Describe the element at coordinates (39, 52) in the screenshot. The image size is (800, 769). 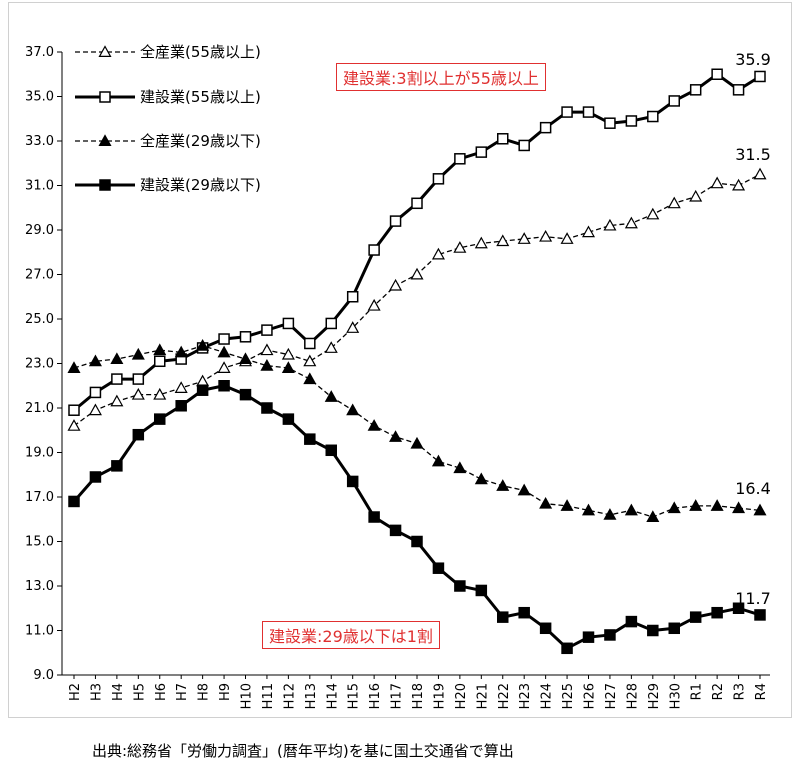
I see `y-tick-label: 37.0` at that location.